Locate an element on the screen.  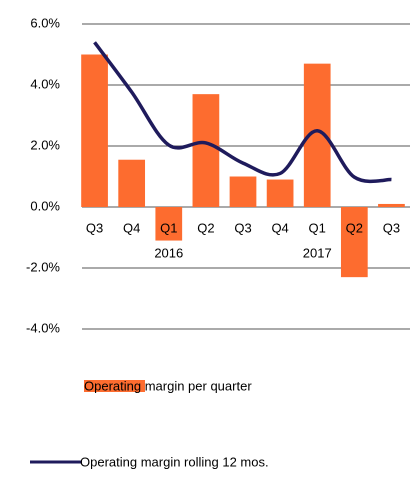
y-tick-label: 2.0% is located at coordinates (45, 144).